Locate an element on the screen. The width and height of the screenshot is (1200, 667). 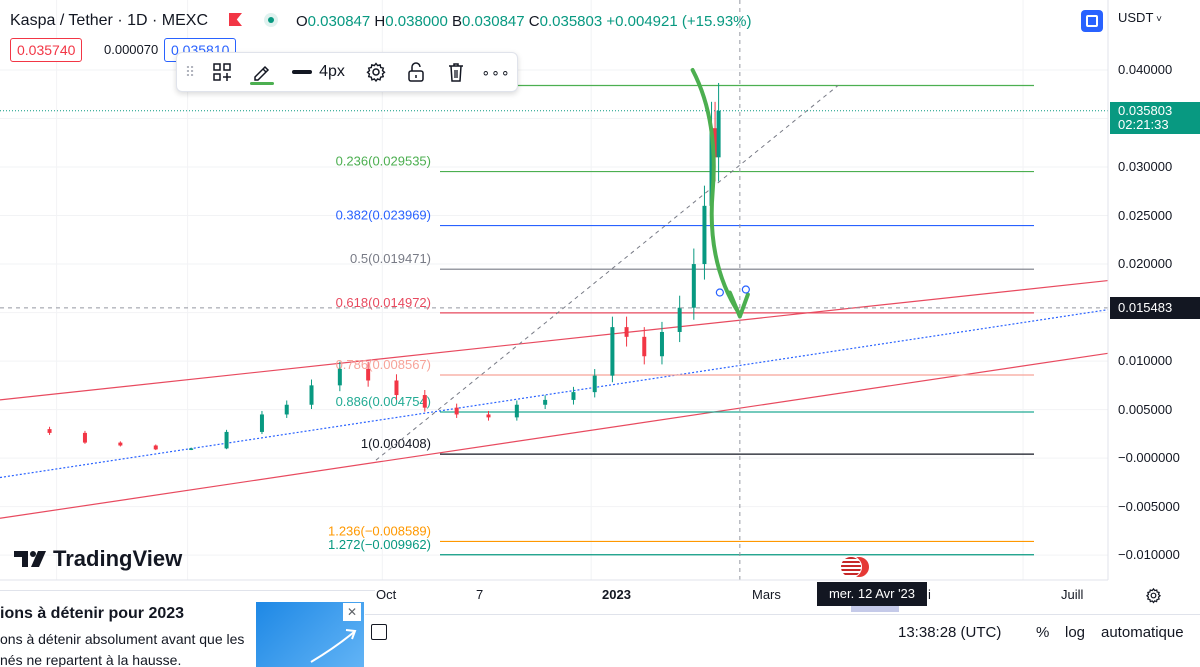
utc-clock: 13:38:28 (UTC) is located at coordinates (950, 632).